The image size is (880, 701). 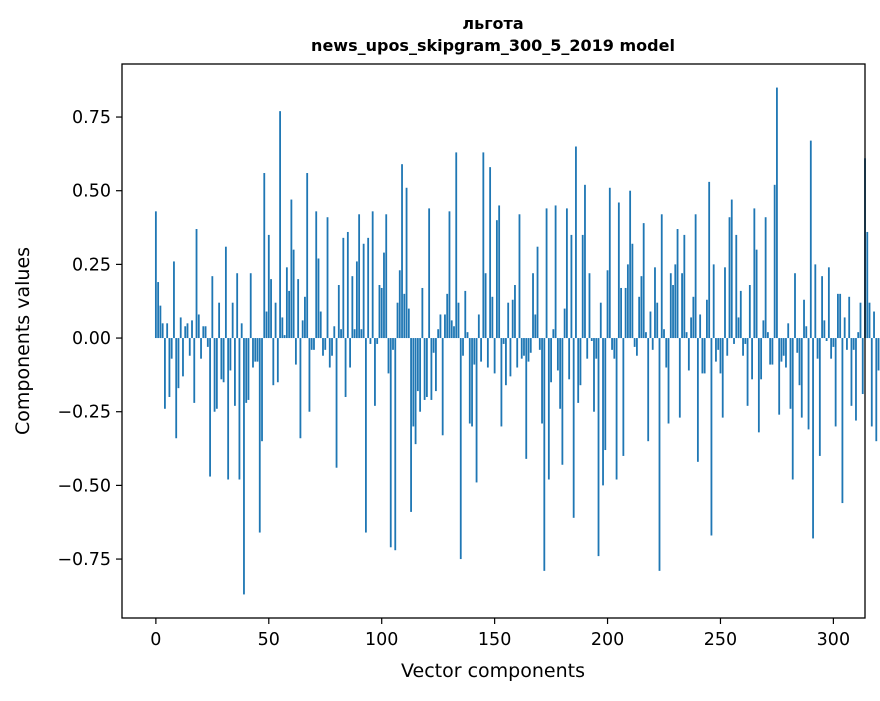 What do you see at coordinates (494, 640) in the screenshot?
I see `x-tick-label-150: 150` at bounding box center [494, 640].